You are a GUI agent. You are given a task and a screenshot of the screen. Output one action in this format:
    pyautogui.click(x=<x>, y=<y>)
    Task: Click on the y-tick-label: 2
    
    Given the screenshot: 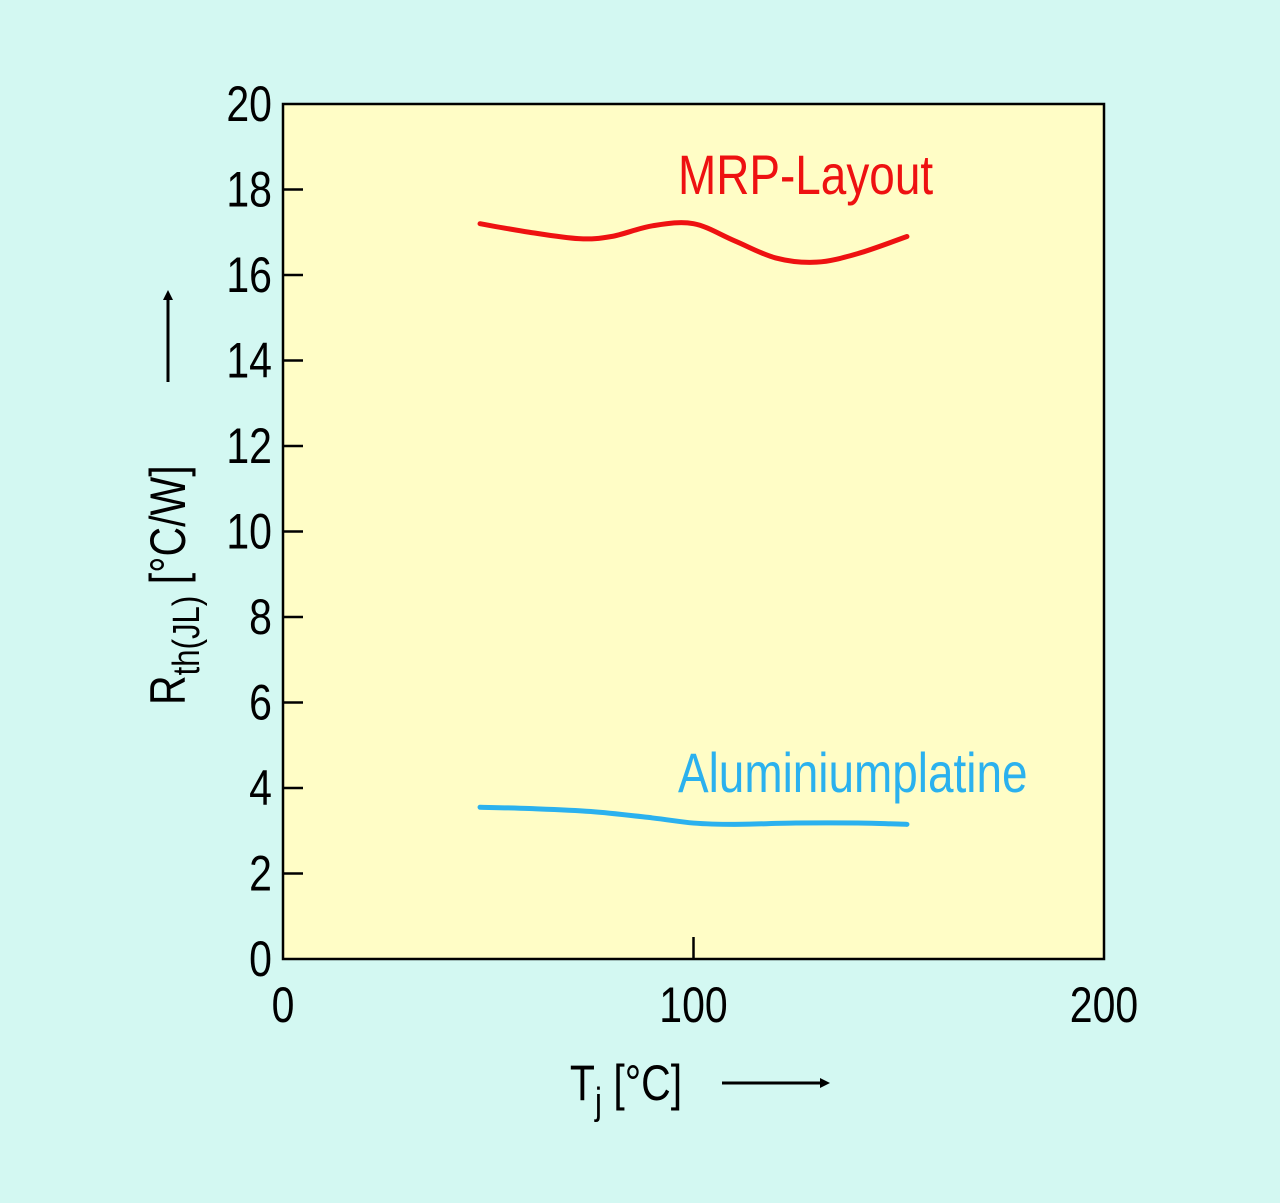 What is the action you would take?
    pyautogui.click(x=260, y=874)
    